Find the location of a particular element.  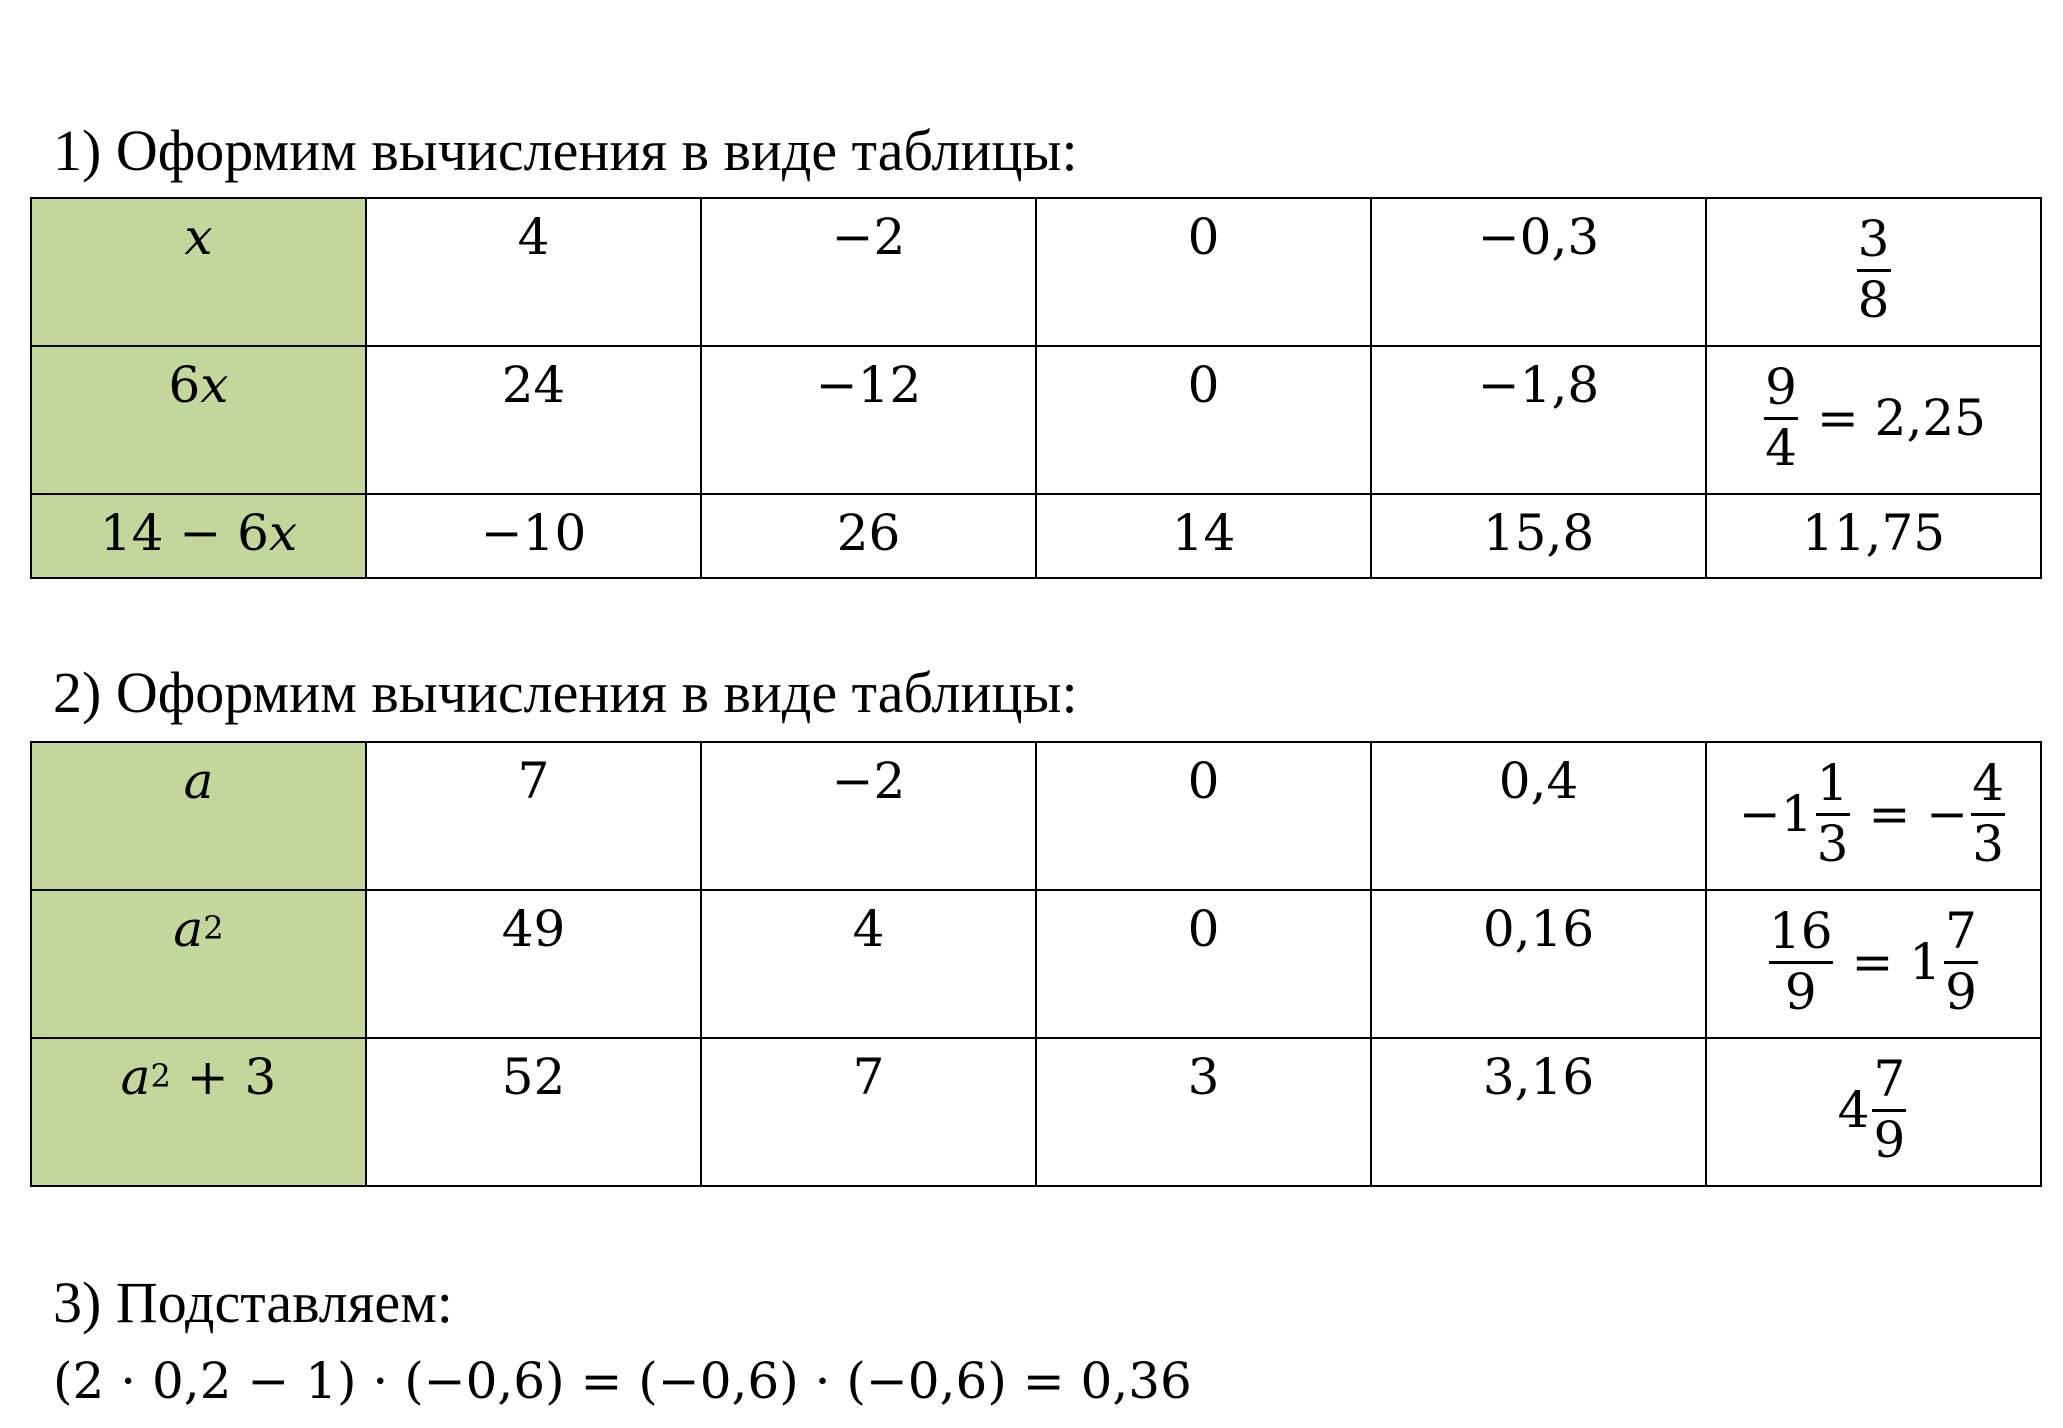

text: 0,16 is located at coordinates (1538, 929).